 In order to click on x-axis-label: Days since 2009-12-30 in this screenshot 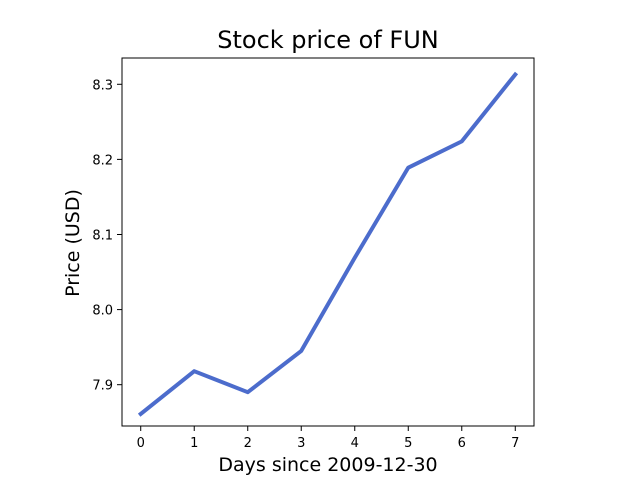, I will do `click(327, 465)`.